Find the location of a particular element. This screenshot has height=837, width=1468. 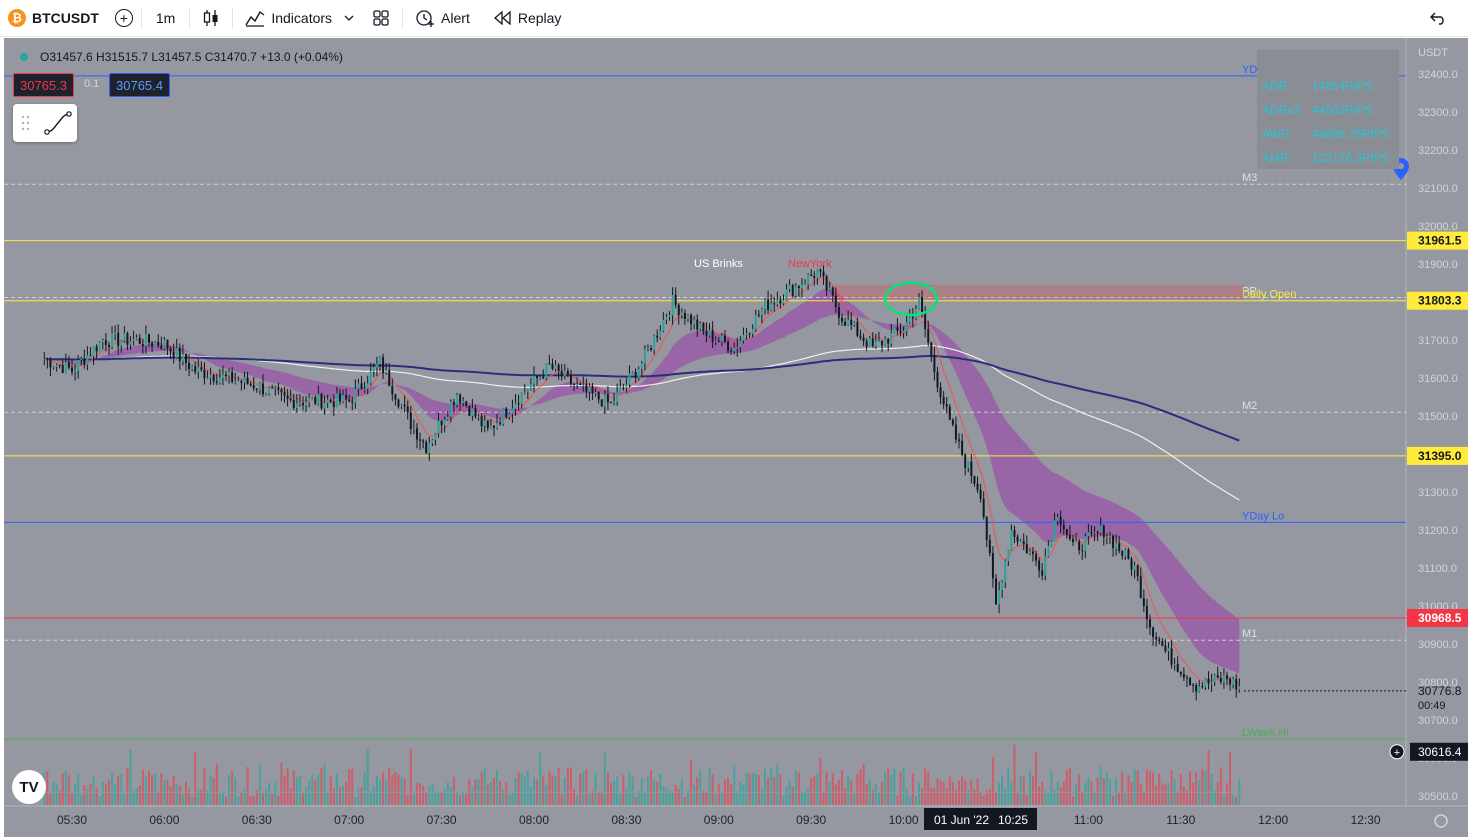

drag-handle-icon is located at coordinates (26, 123).